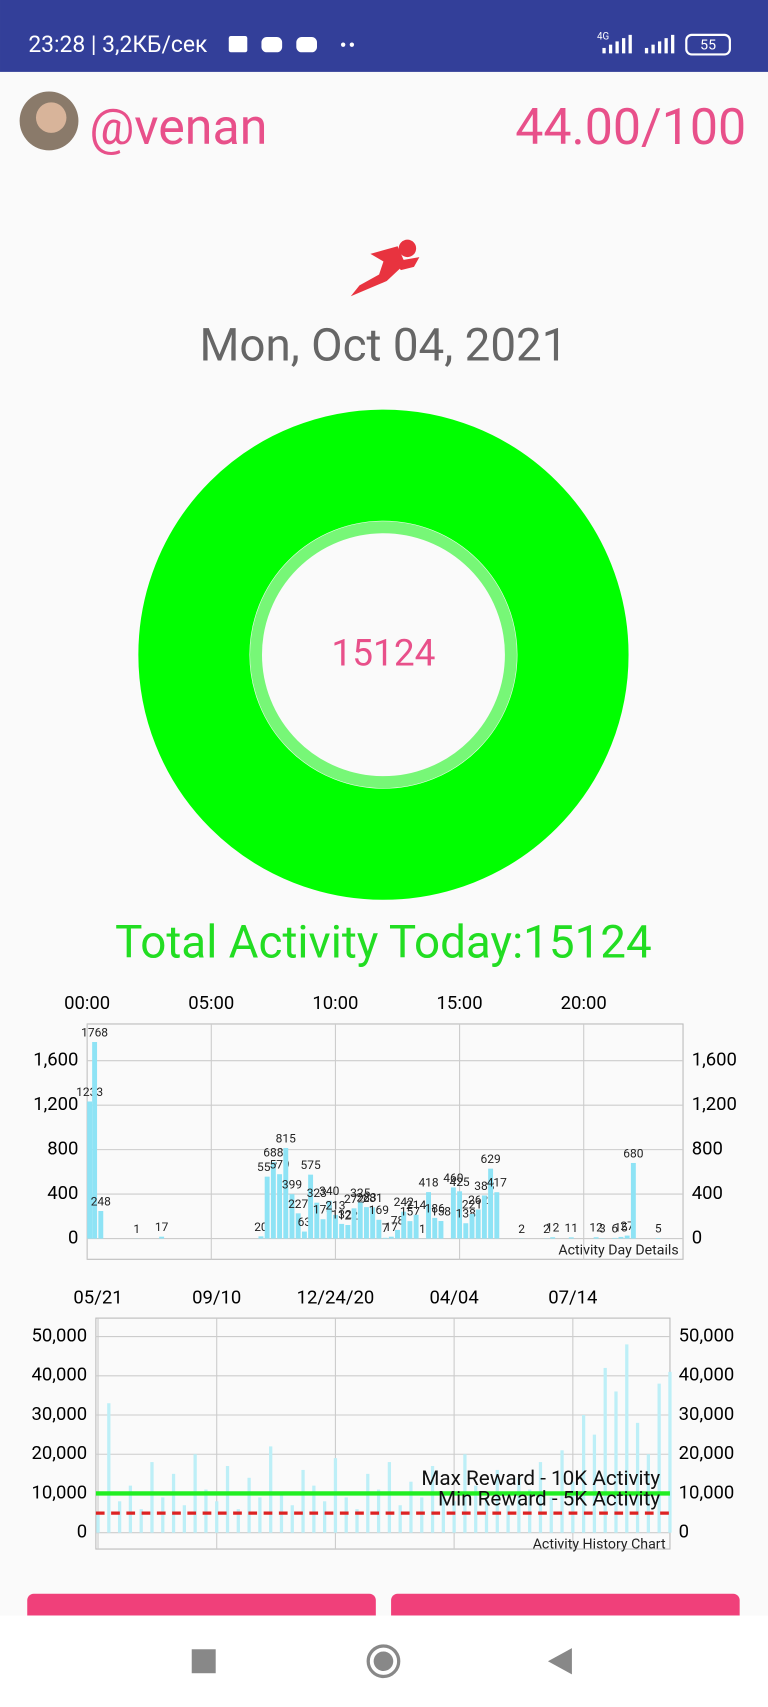 The height and width of the screenshot is (1707, 768). Describe the element at coordinates (707, 1193) in the screenshot. I see `y2-tick-label: 400` at that location.